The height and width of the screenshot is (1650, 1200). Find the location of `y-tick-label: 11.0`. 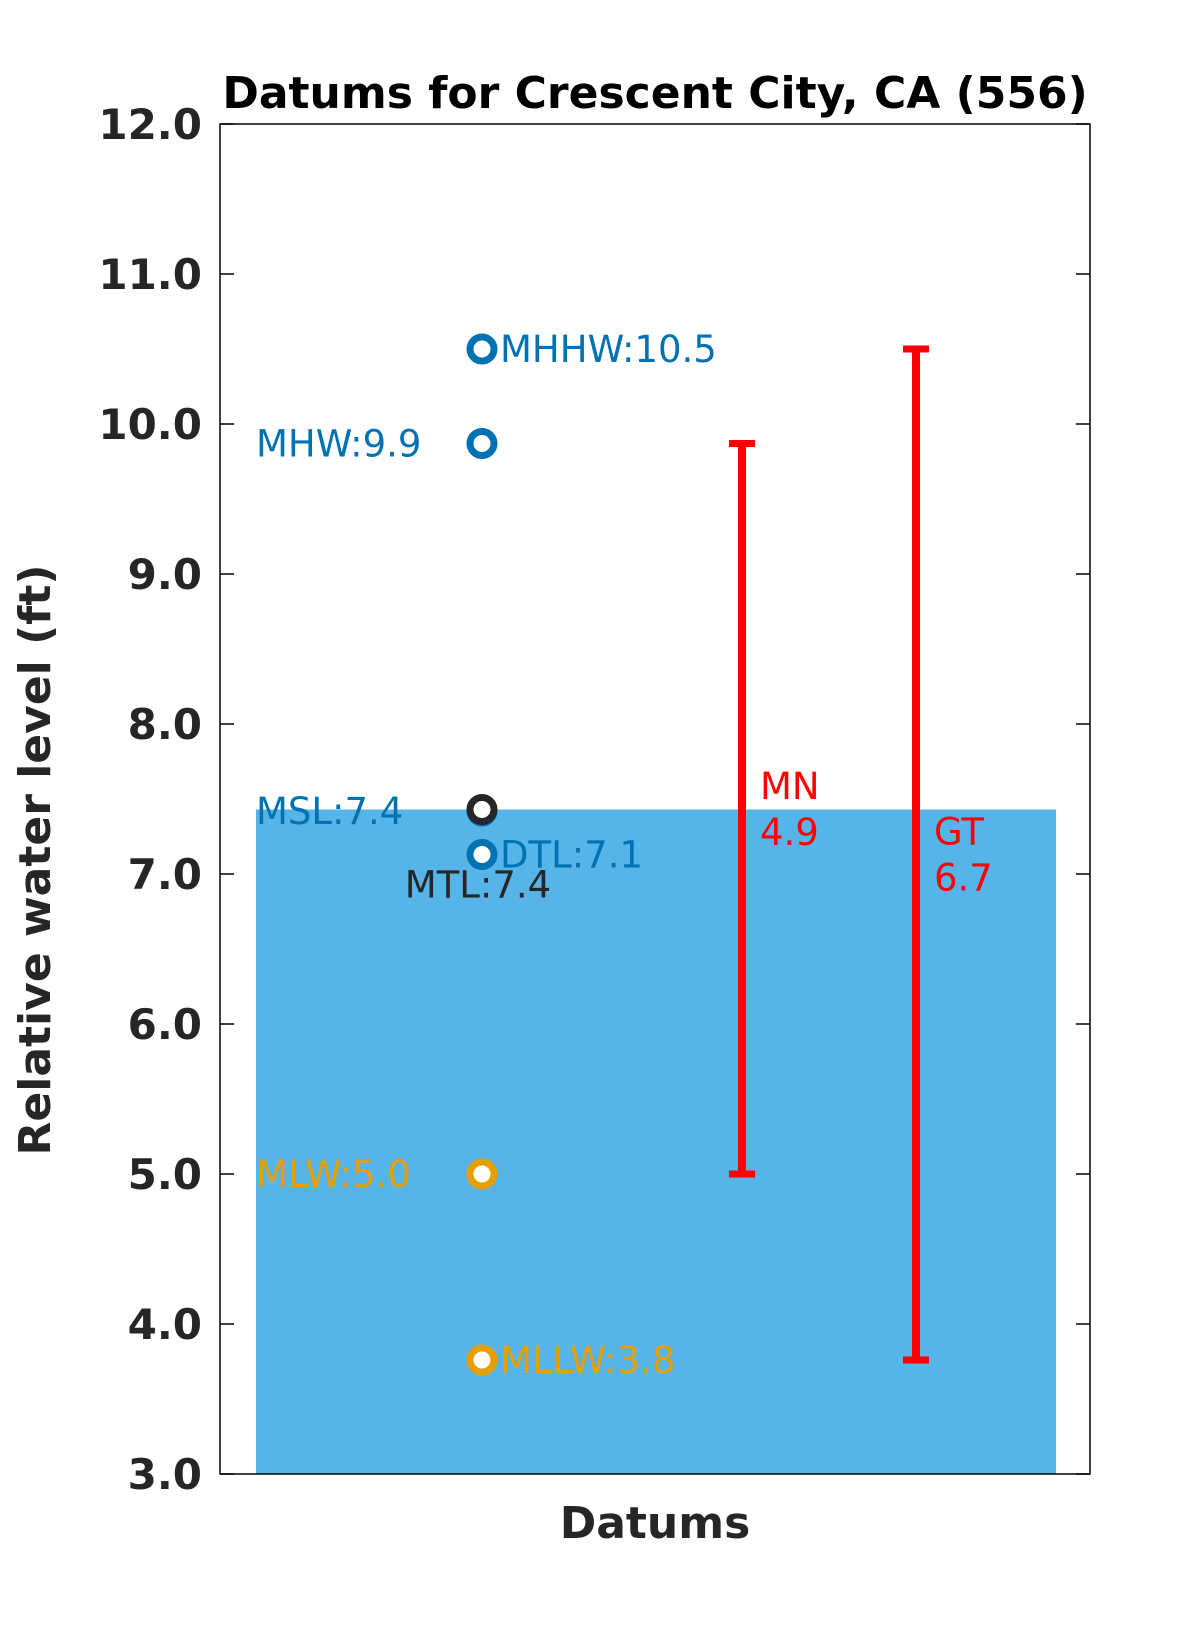

y-tick-label: 11.0 is located at coordinates (150, 274).